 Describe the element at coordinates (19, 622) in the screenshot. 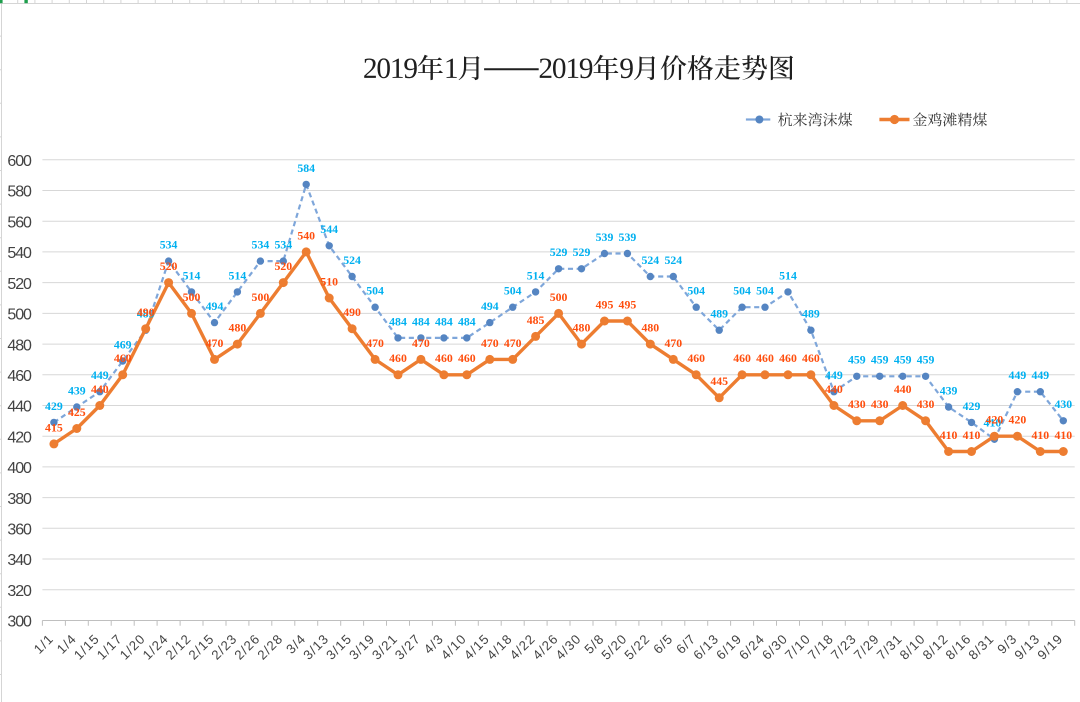

I see `svg-text: 300` at that location.